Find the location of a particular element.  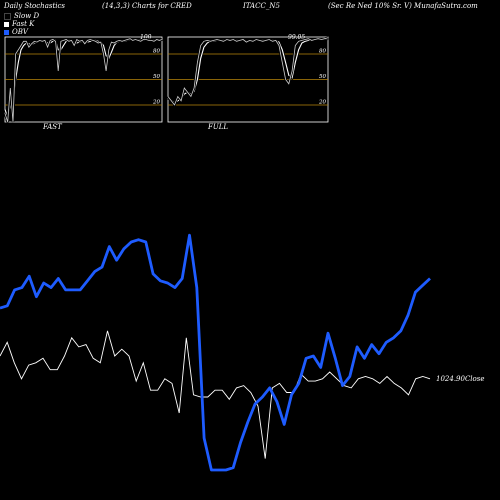

legend-label-slow-d: Slow D is located at coordinates (27, 16).